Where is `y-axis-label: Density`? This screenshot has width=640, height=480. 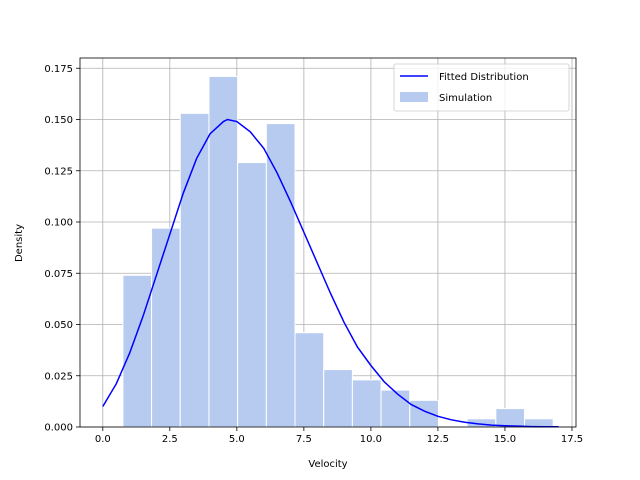
y-axis-label: Density is located at coordinates (19, 243).